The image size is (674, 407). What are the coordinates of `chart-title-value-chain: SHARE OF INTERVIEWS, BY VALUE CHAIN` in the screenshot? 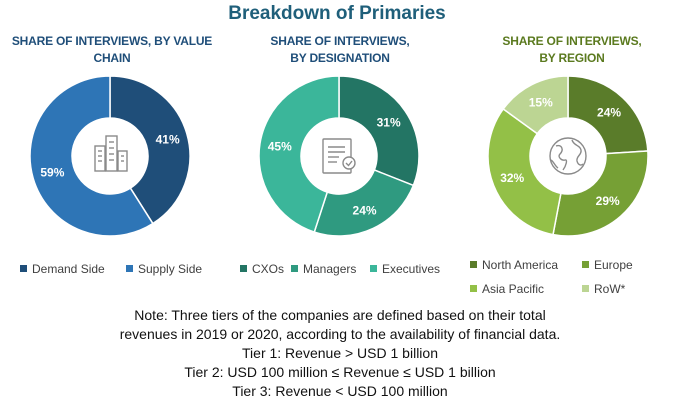 It's located at (112, 50).